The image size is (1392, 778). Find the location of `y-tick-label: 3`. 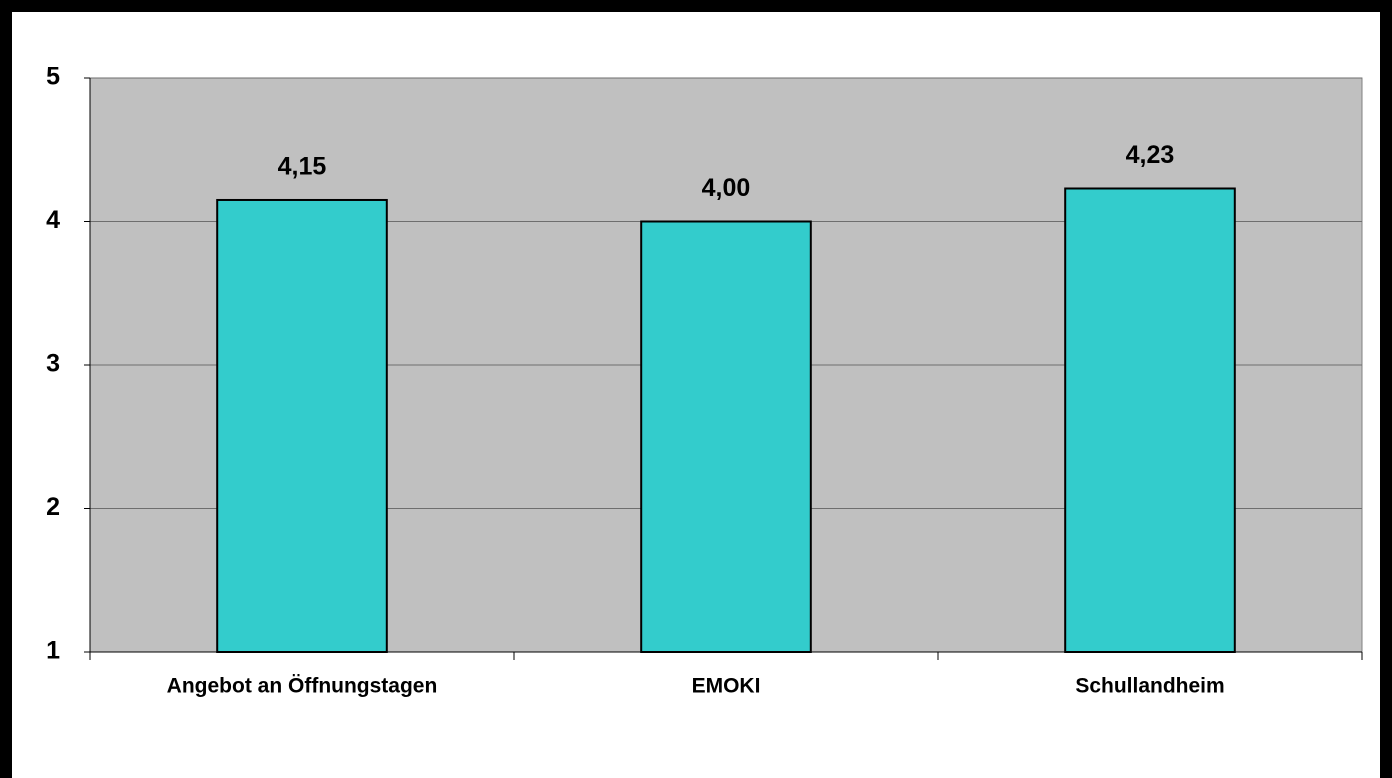

y-tick-label: 3 is located at coordinates (53, 364).